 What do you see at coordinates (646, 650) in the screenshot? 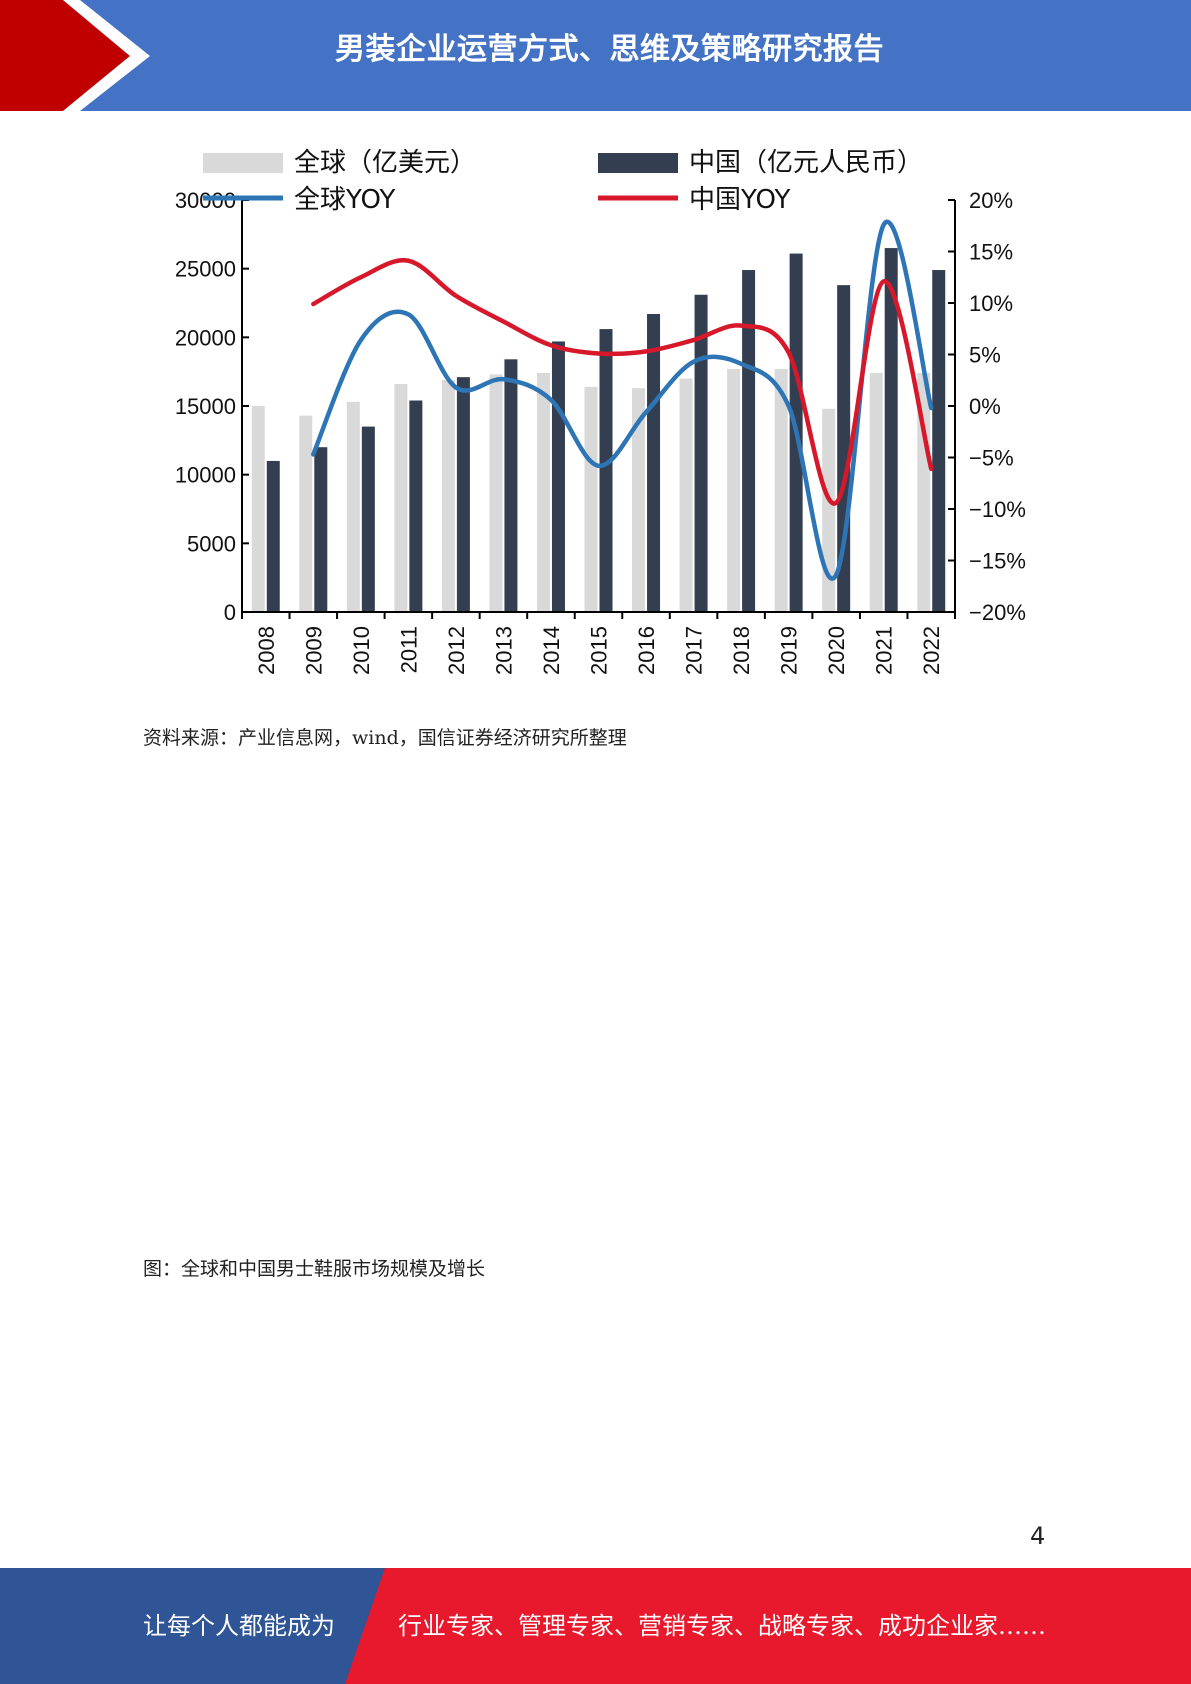
I see `x-tick-label: 2016` at bounding box center [646, 650].